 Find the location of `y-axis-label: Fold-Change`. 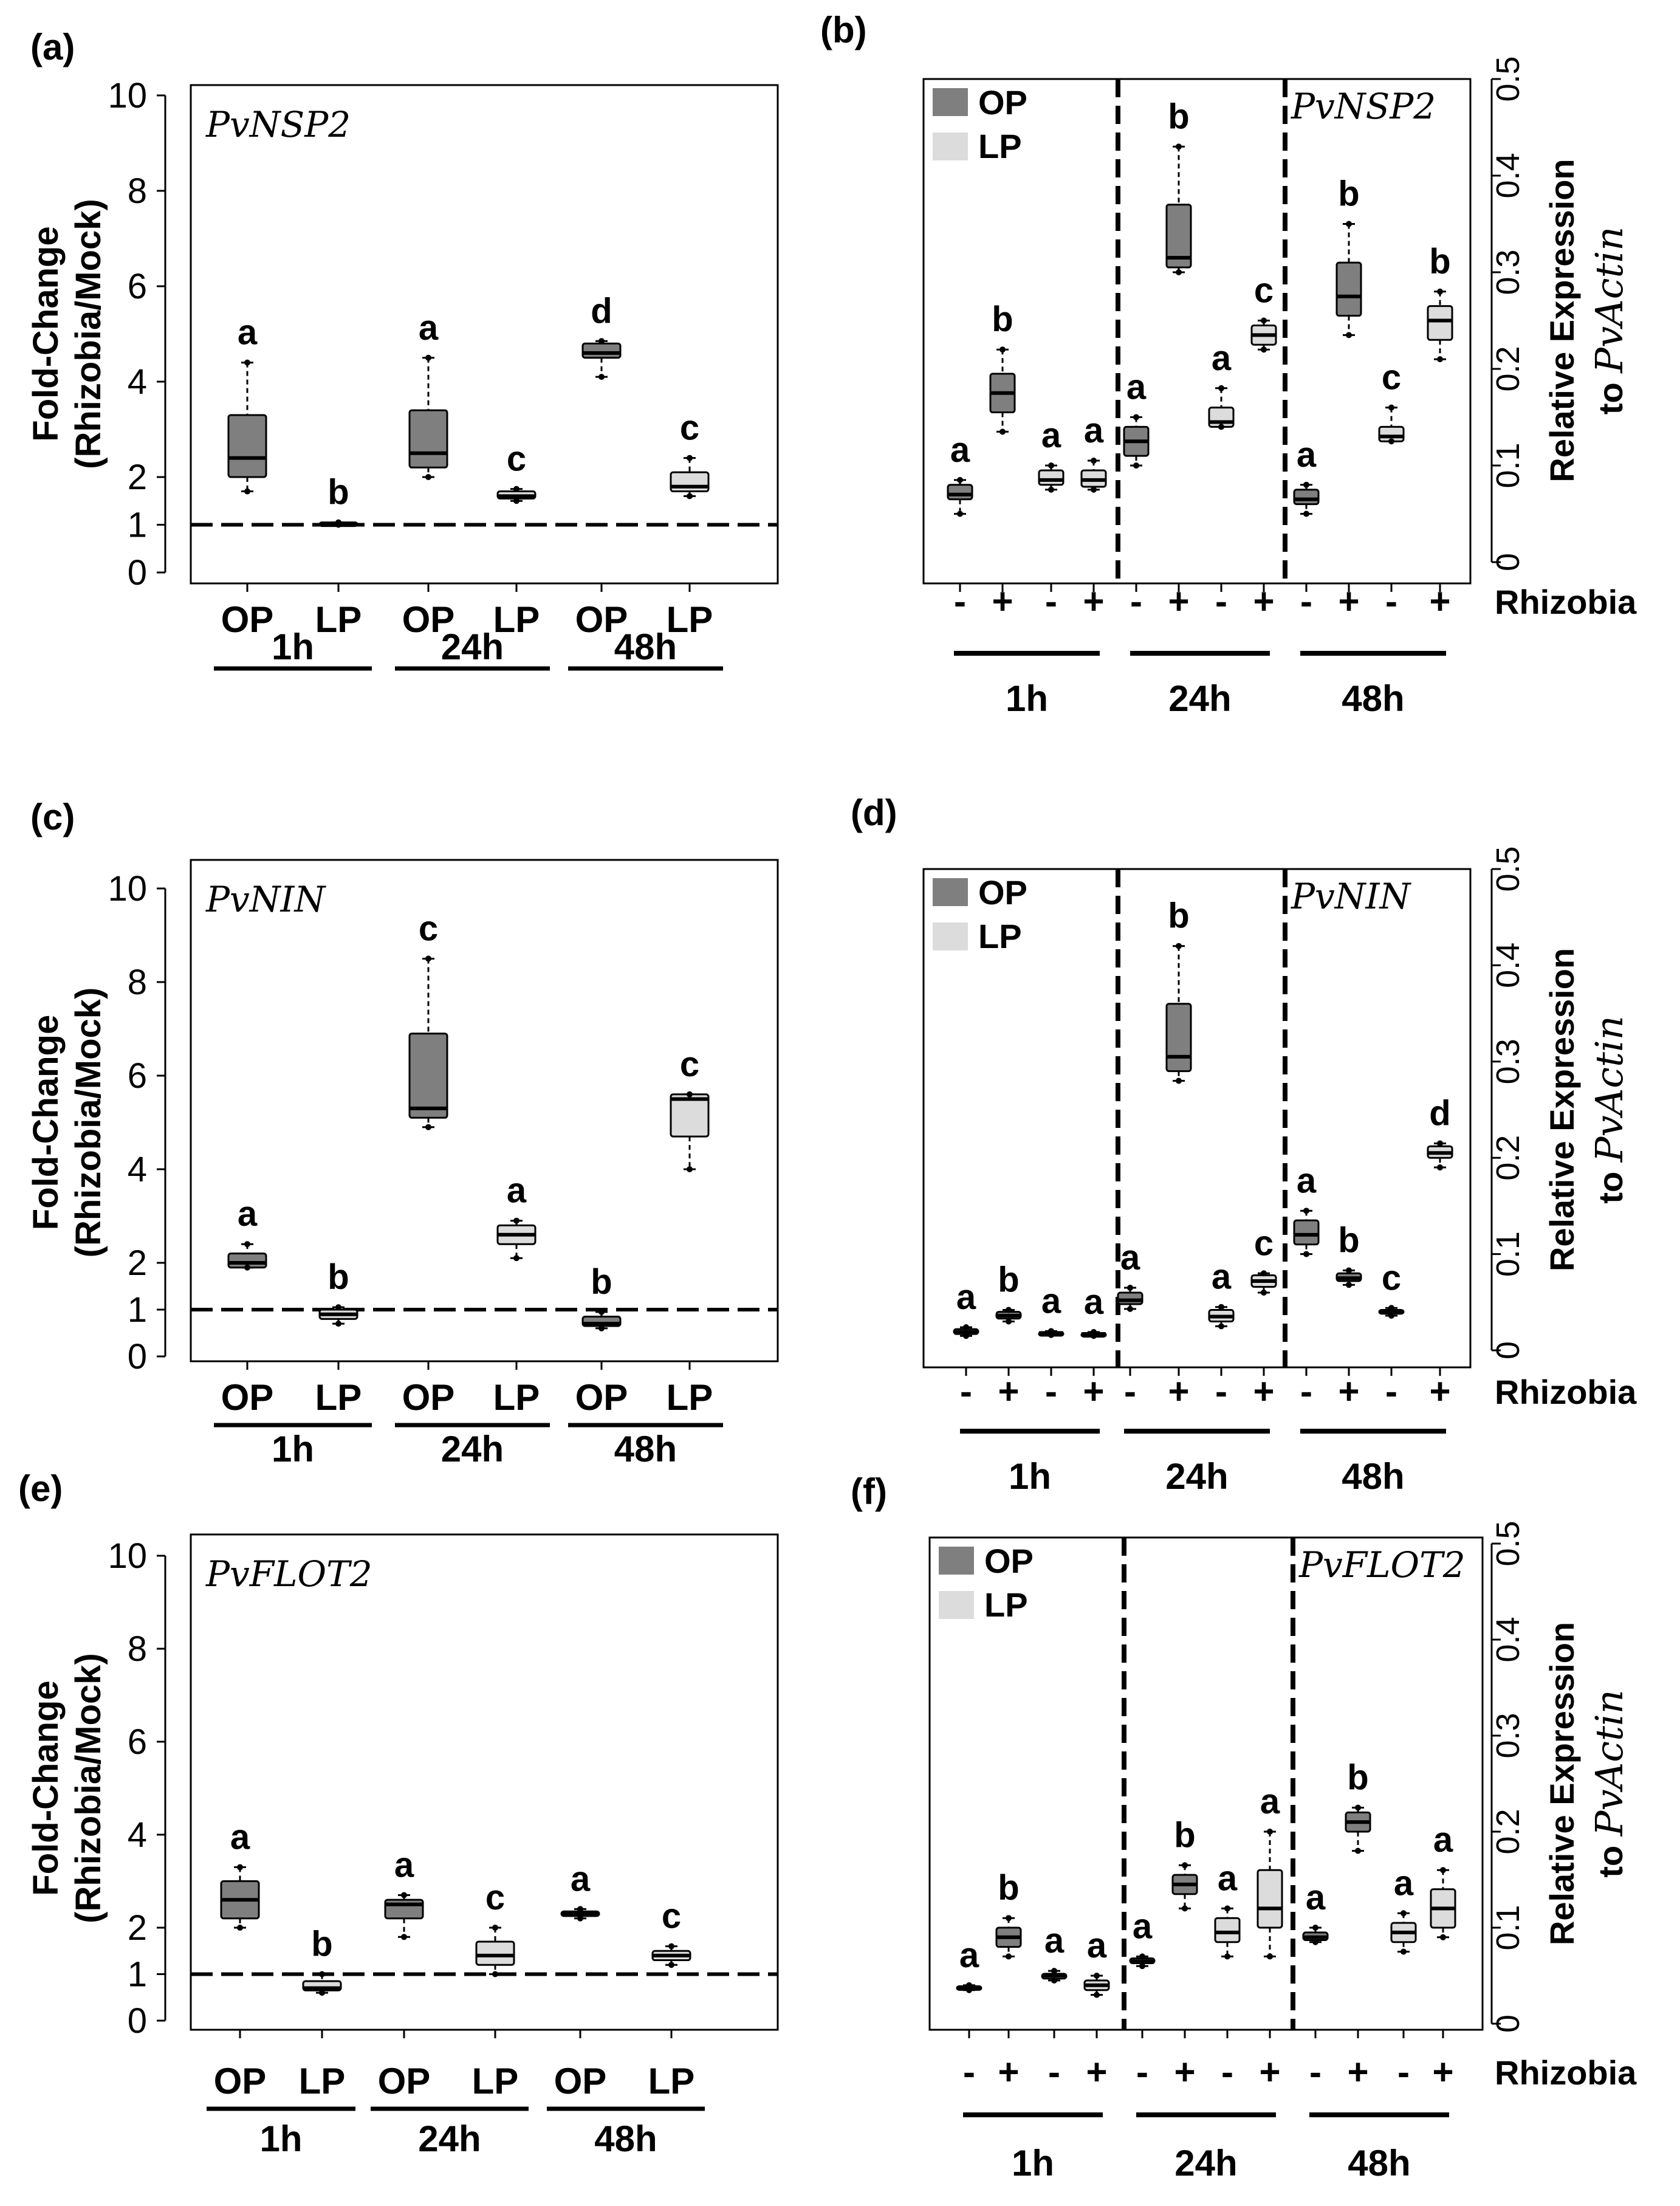

y-axis-label: Fold-Change is located at coordinates (46, 1122).